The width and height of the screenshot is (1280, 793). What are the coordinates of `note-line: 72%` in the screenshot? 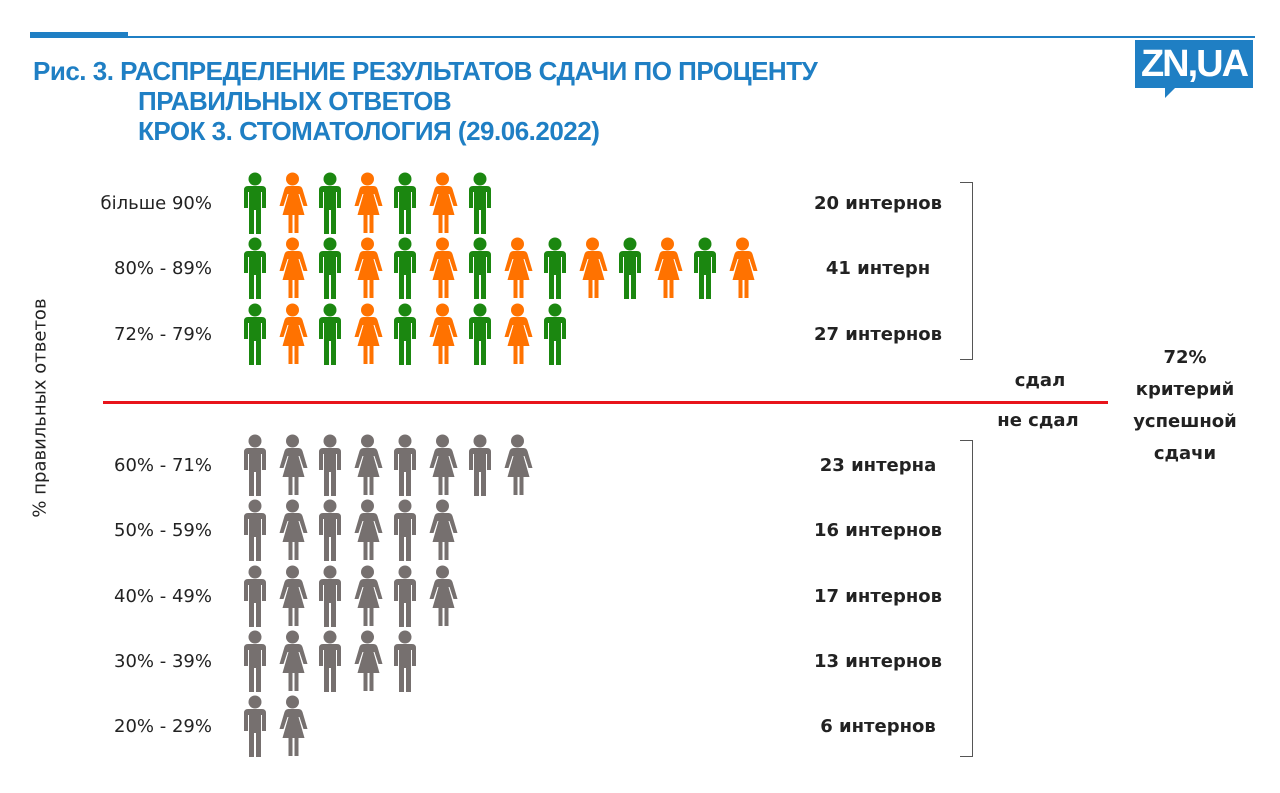 It's located at (1185, 357).